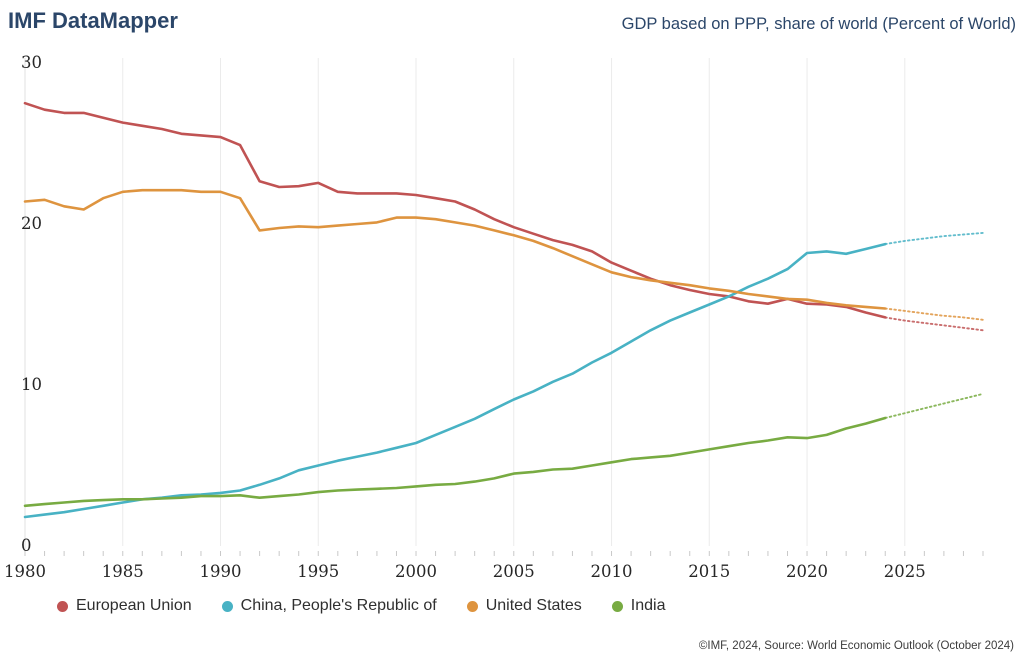  I want to click on series-line-united-states, so click(934, 314).